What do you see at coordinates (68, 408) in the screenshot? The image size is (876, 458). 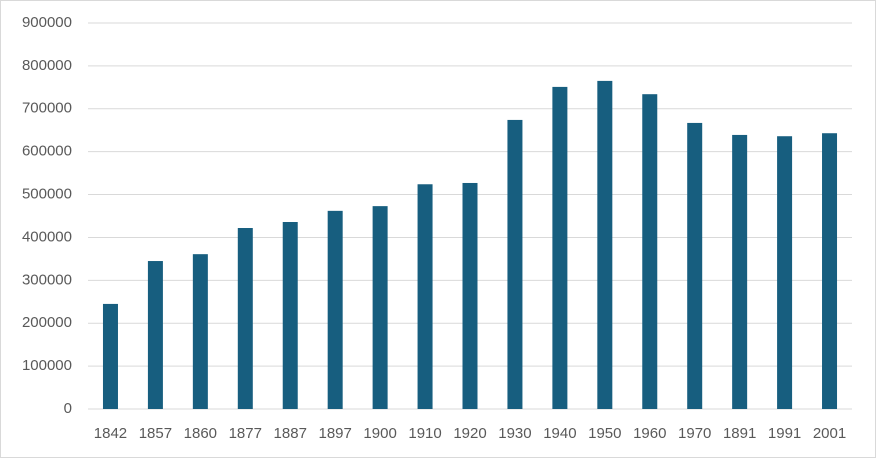 I see `y-tick-label: 0` at bounding box center [68, 408].